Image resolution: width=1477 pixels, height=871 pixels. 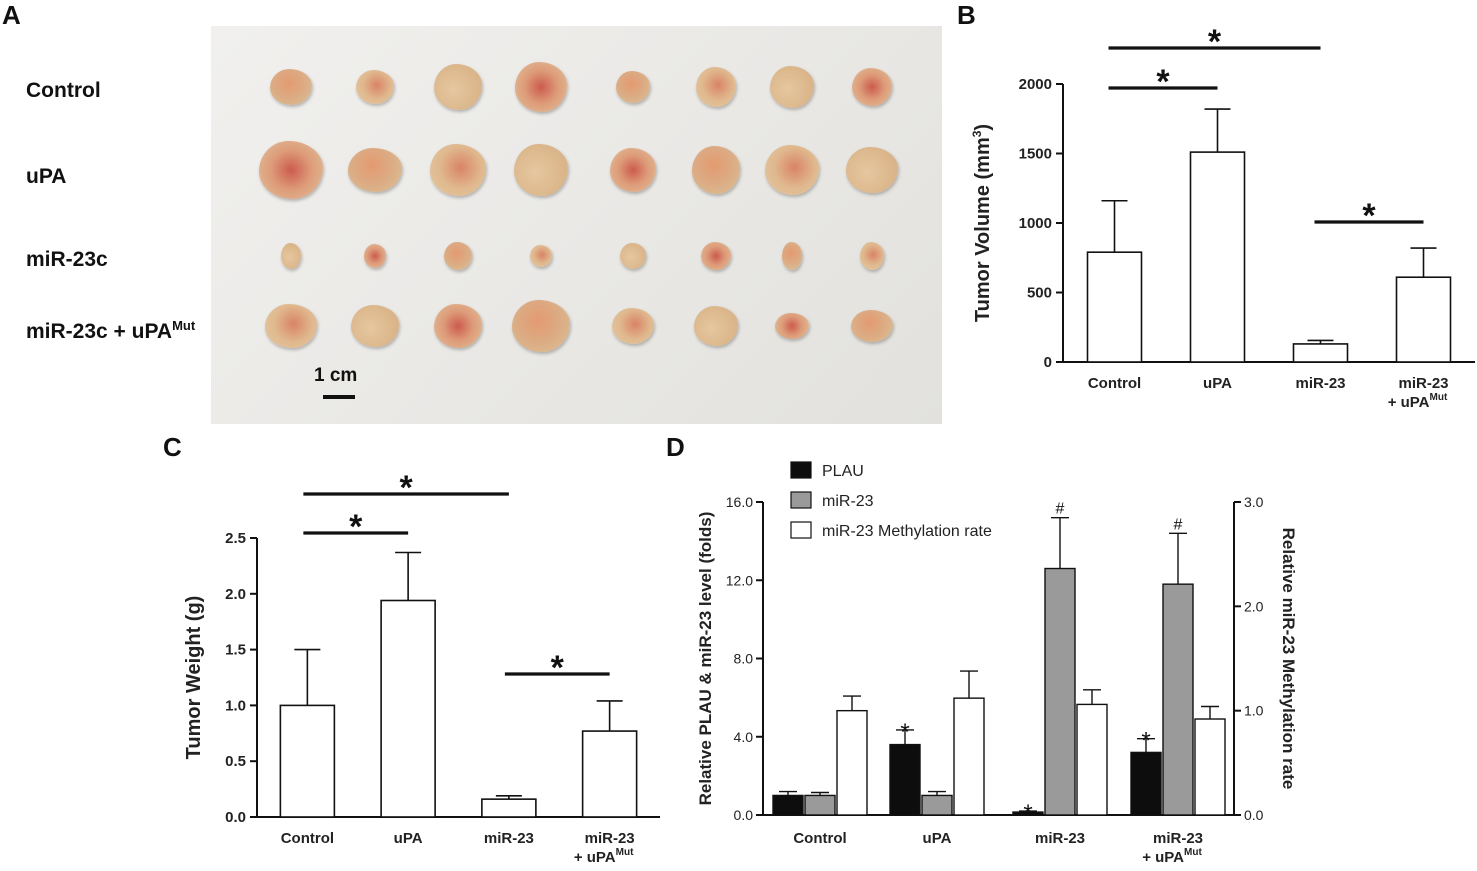 I want to click on y-tick-label: 1000, so click(x=1035, y=223).